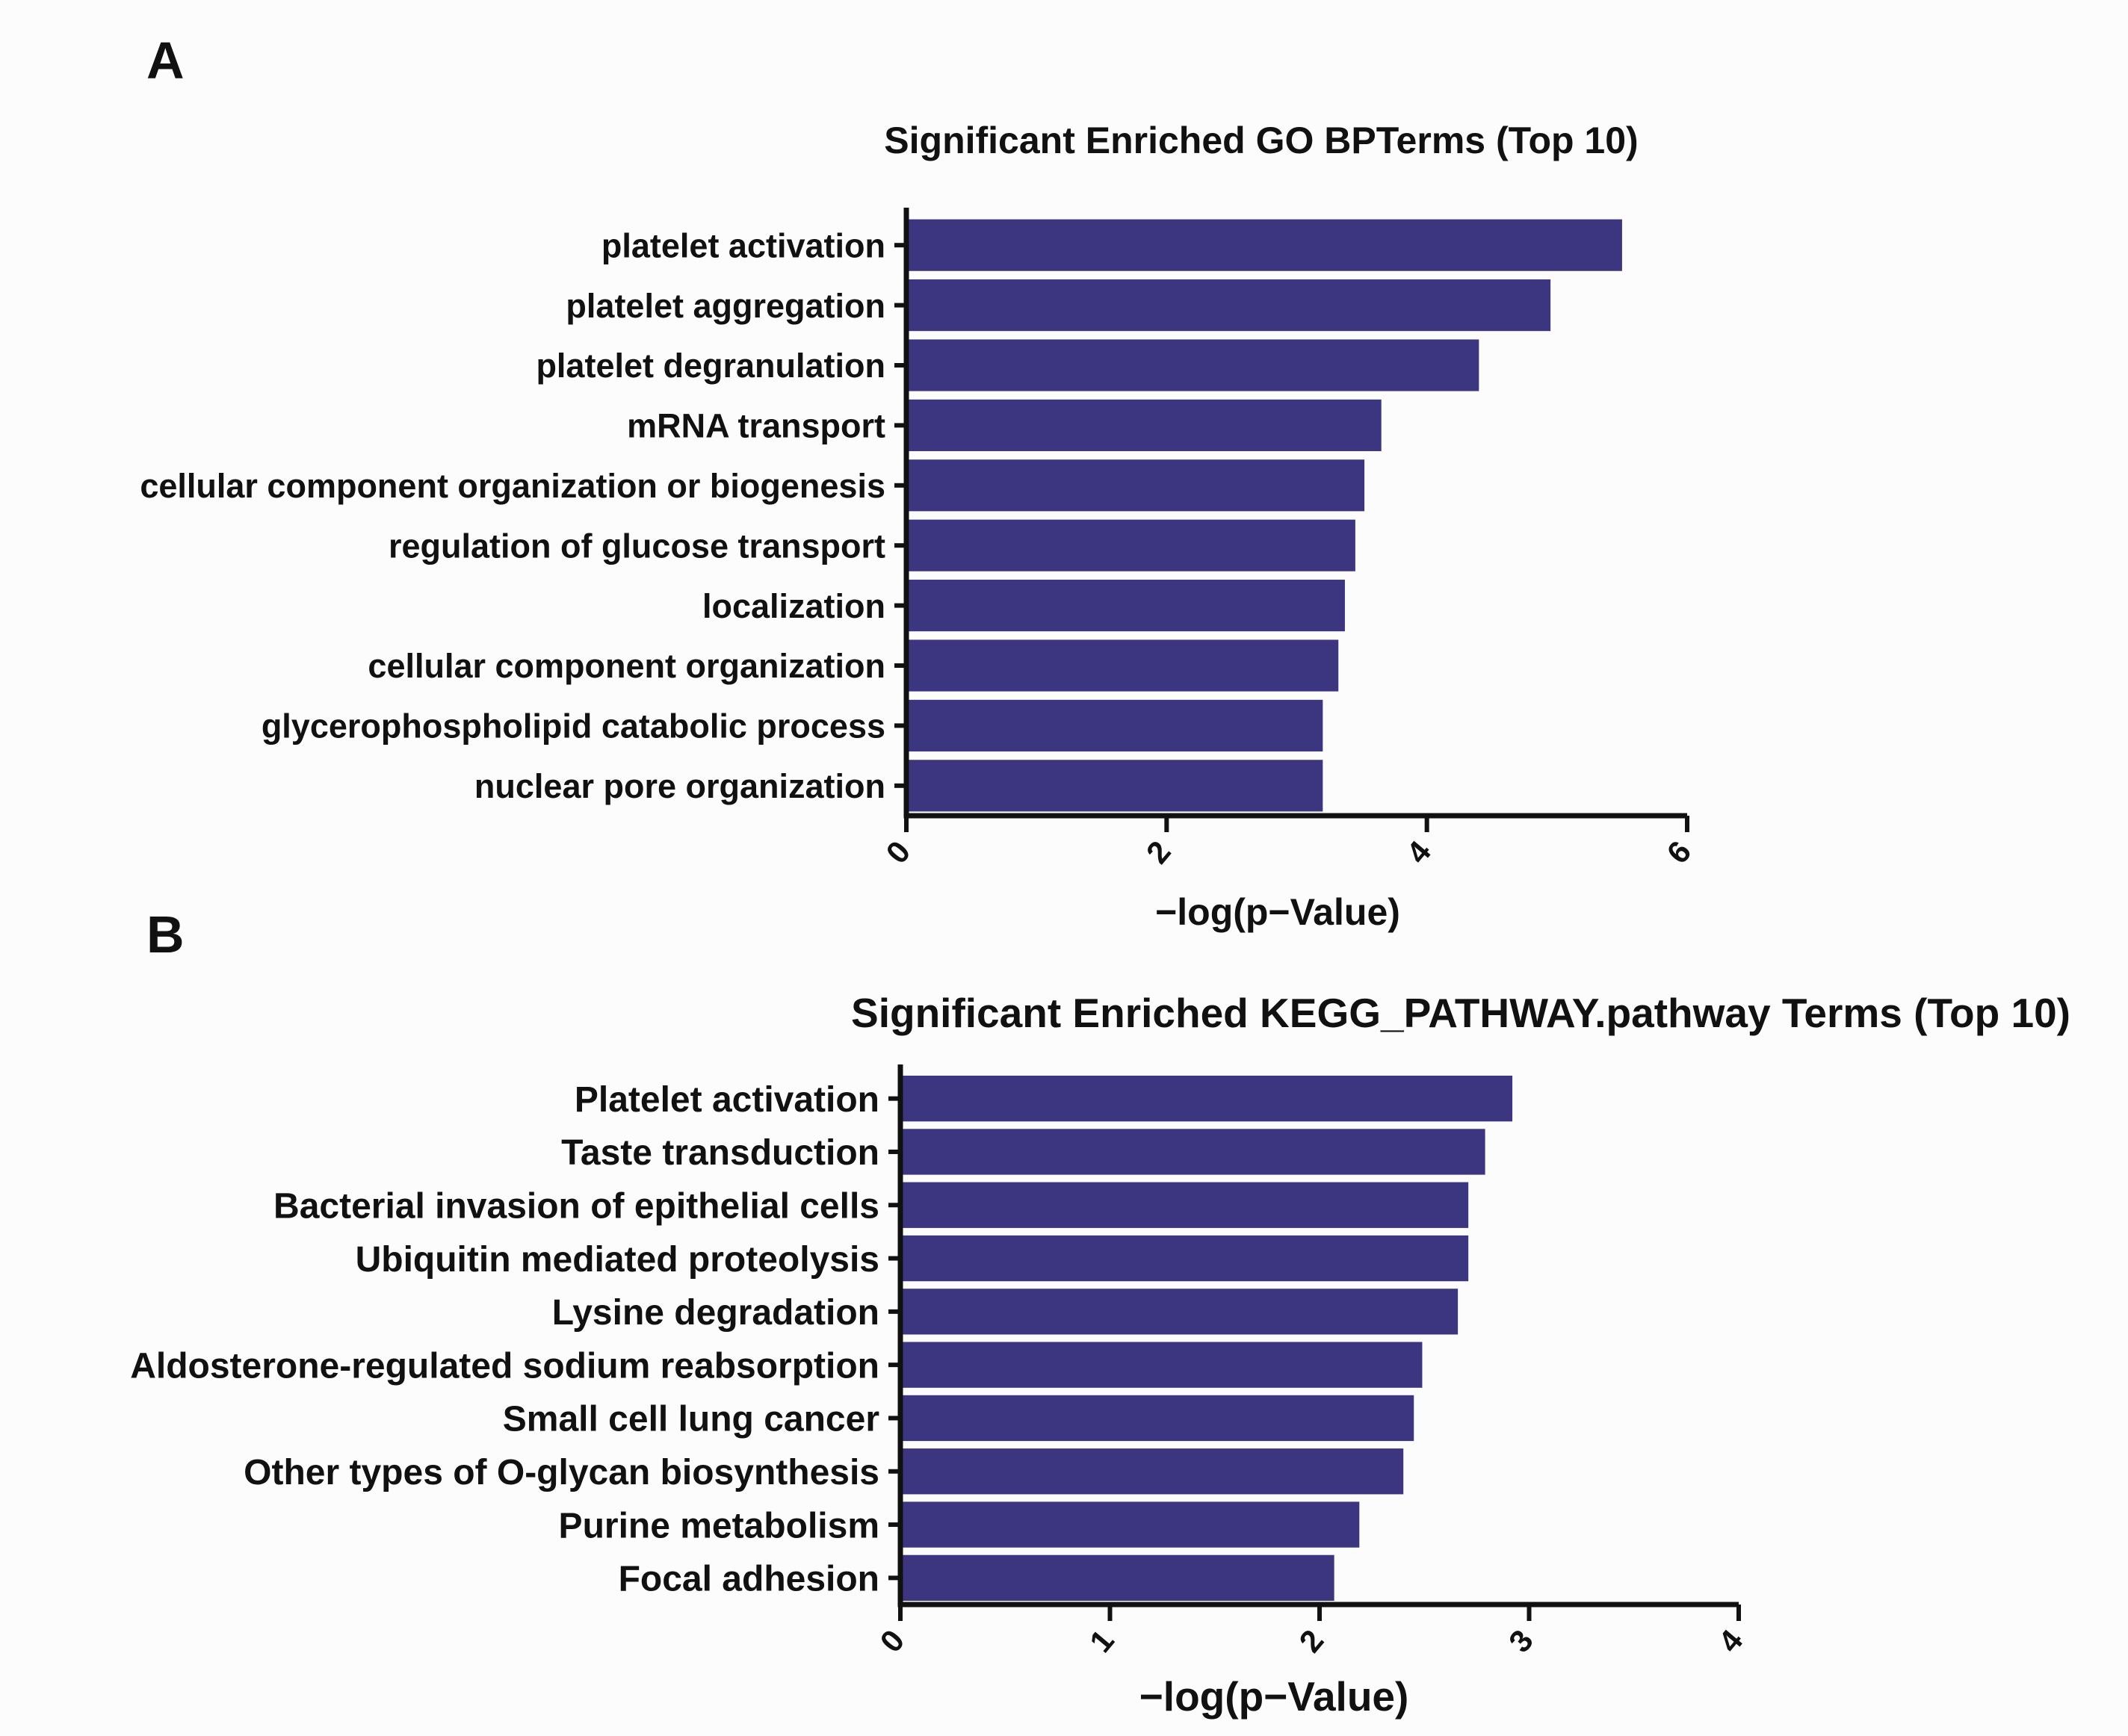 The height and width of the screenshot is (1736, 2128). Describe the element at coordinates (794, 606) in the screenshot. I see `category-label: localization` at that location.